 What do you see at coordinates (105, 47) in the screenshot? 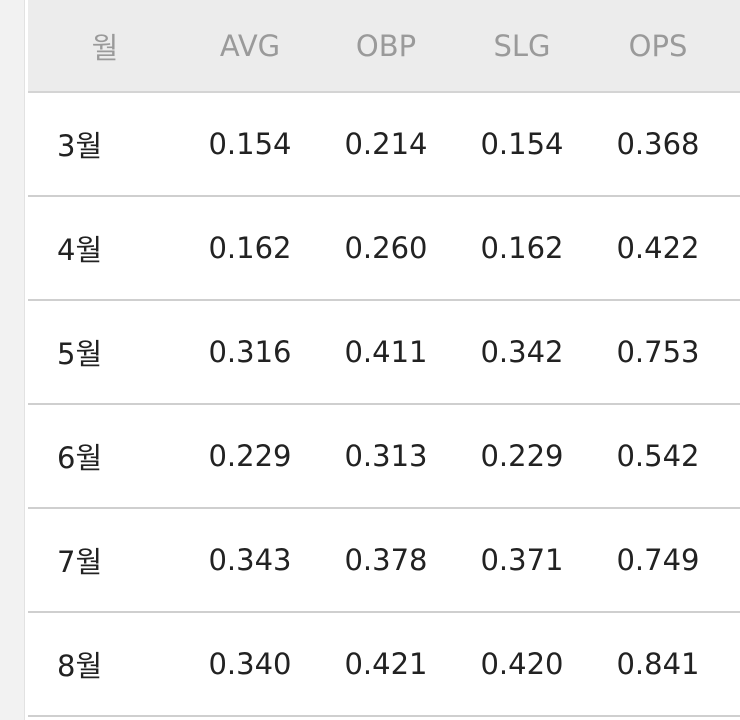
I see `header-cell: 월` at bounding box center [105, 47].